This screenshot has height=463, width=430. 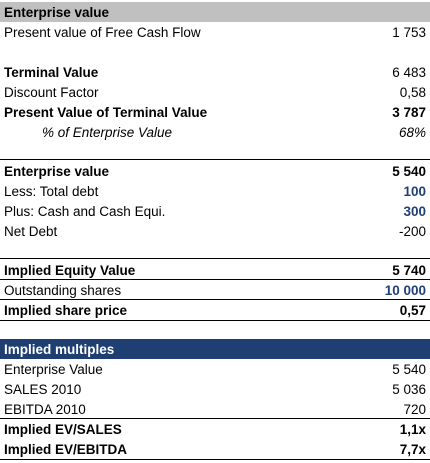 I want to click on terminal-value-label: Terminal Value, so click(x=51, y=72).